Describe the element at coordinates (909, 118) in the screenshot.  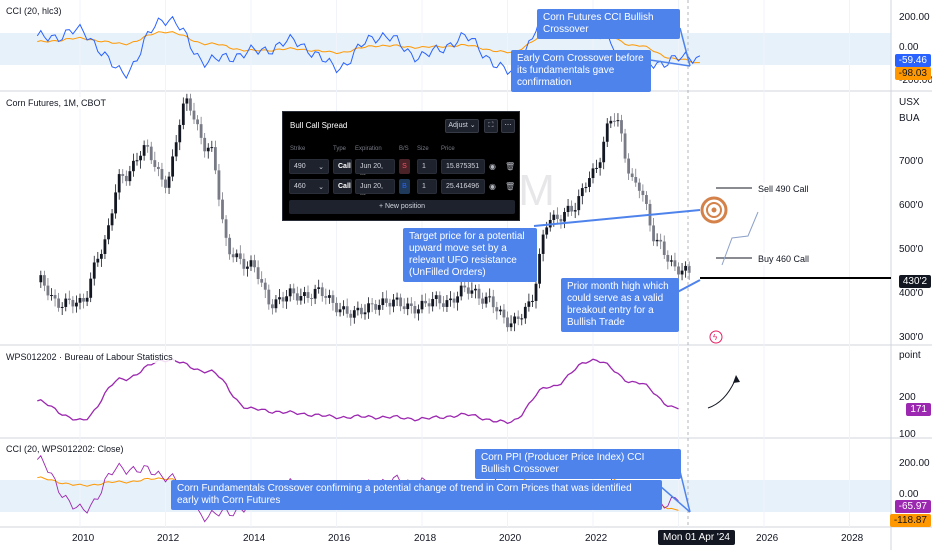
I see `unit-label: BUA` at that location.